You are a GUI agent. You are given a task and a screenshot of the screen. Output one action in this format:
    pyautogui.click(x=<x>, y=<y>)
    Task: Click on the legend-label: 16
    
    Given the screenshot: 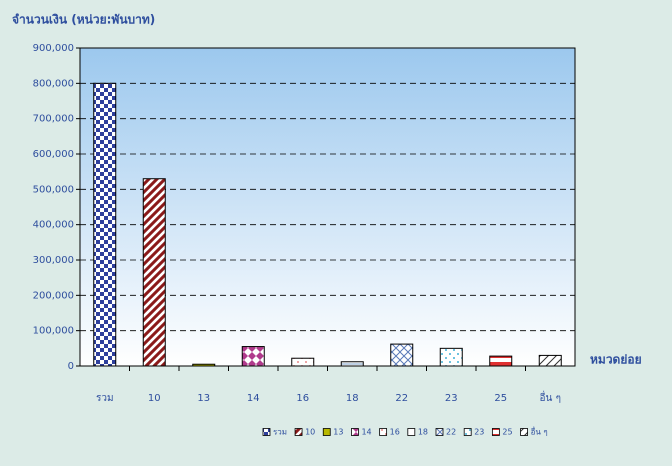 What is the action you would take?
    pyautogui.click(x=395, y=432)
    